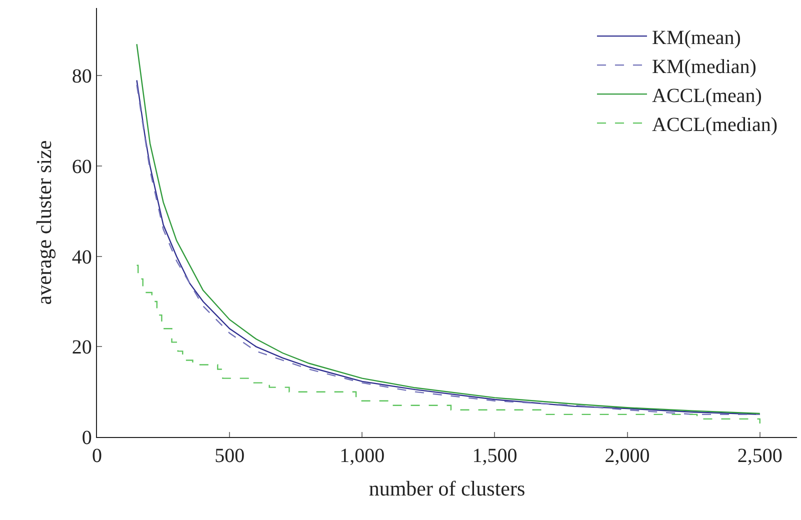 The width and height of the screenshot is (801, 520). What do you see at coordinates (82, 167) in the screenshot?
I see `y-tick-label: 60` at bounding box center [82, 167].